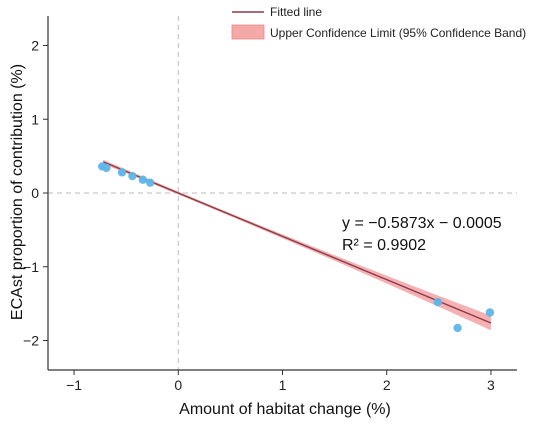  What do you see at coordinates (74, 385) in the screenshot?
I see `x-tick-label: −1` at bounding box center [74, 385].